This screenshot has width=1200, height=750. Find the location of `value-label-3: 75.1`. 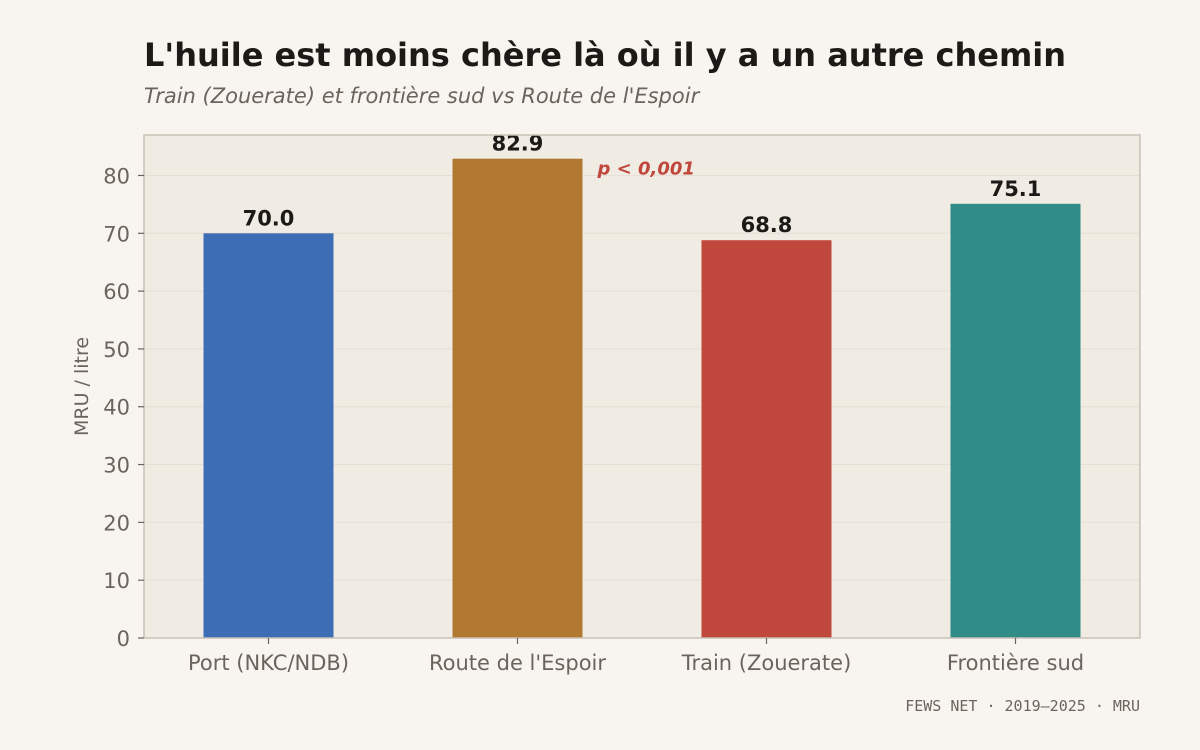

value-label-3: 75.1 is located at coordinates (1016, 189).